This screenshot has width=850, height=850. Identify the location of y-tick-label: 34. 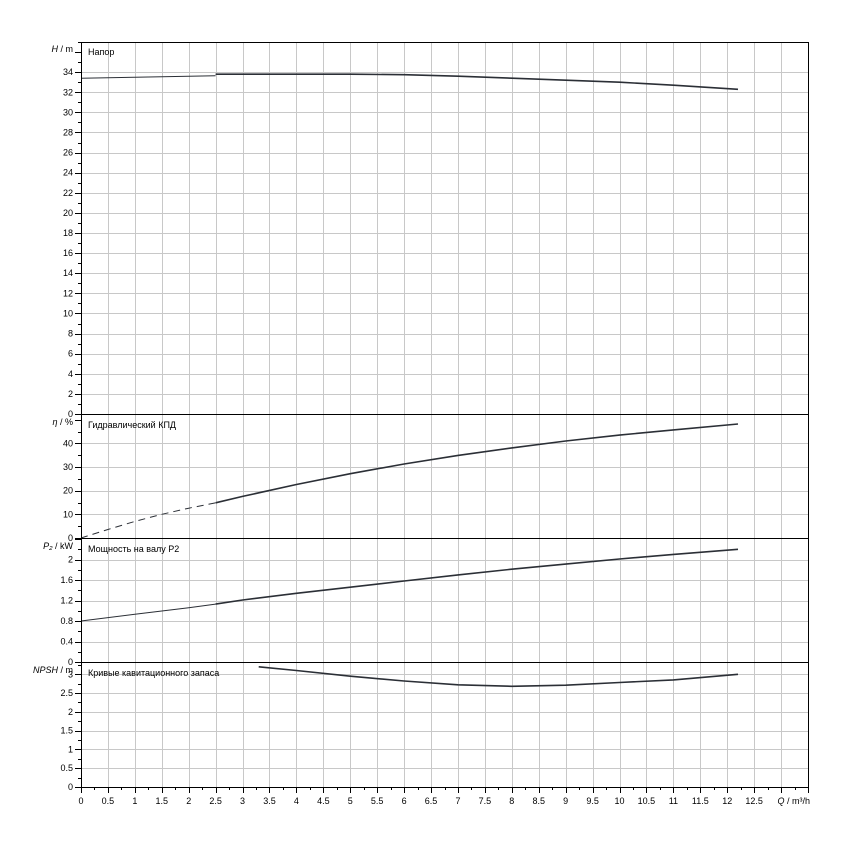
(68, 72).